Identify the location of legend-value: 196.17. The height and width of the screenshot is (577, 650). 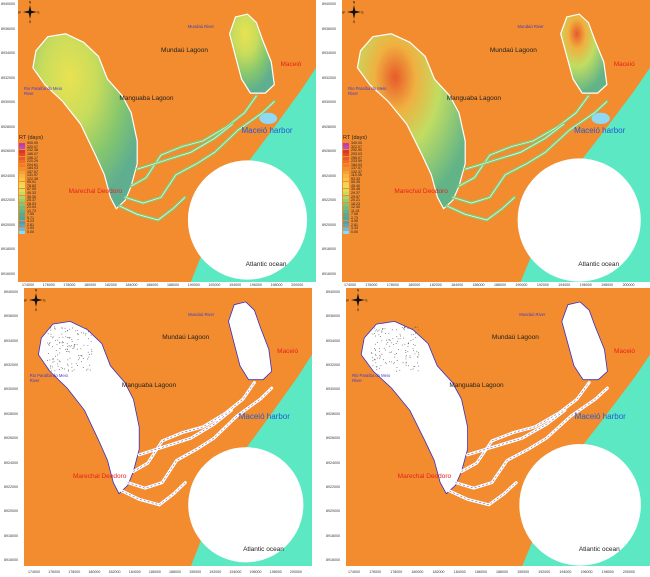
(32, 157).